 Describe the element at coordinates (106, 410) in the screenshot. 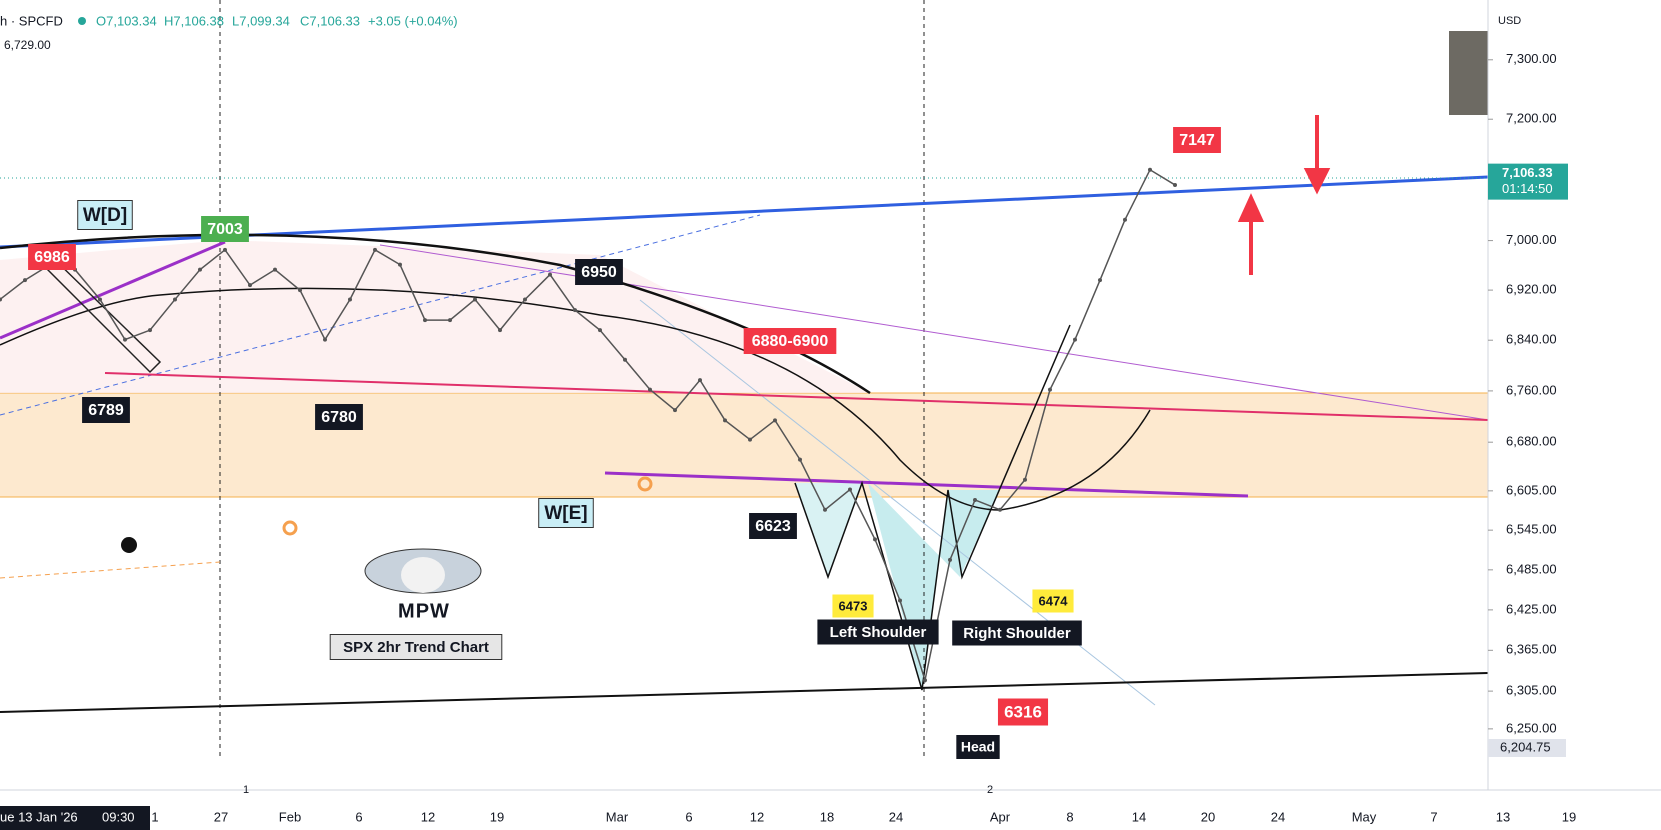

I see `annotation: 6789` at that location.